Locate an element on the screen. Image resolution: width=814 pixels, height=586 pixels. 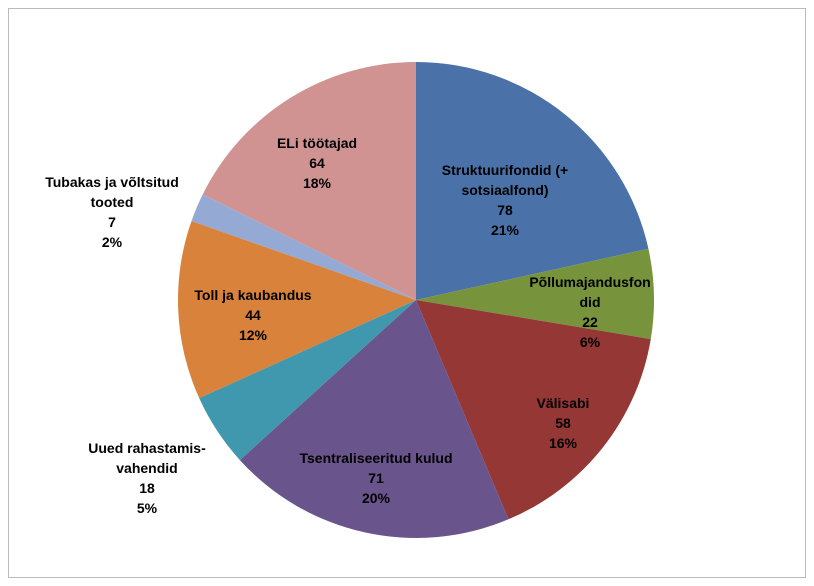
value-label: 18 is located at coordinates (147, 488).